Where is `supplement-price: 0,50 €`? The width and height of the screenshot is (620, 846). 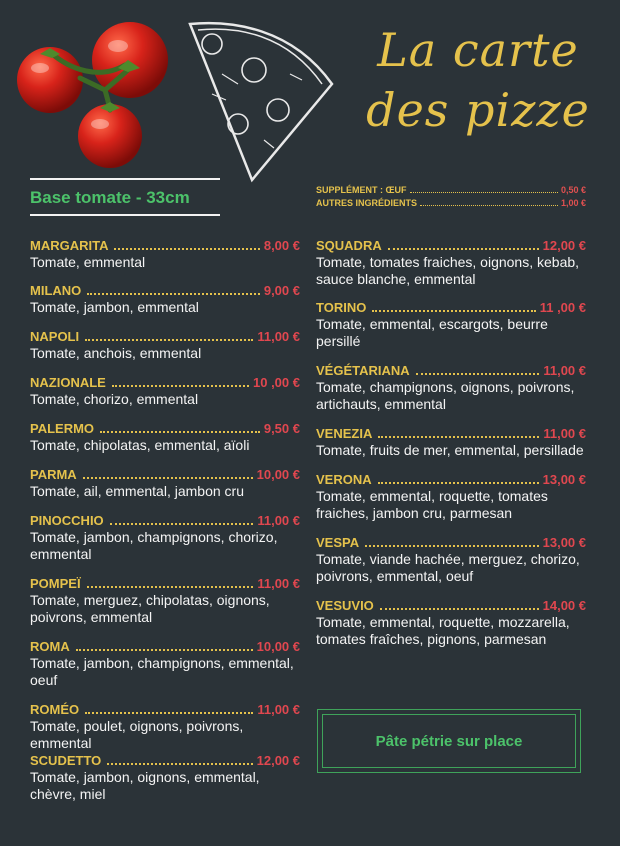
supplement-price: 0,50 € is located at coordinates (573, 190).